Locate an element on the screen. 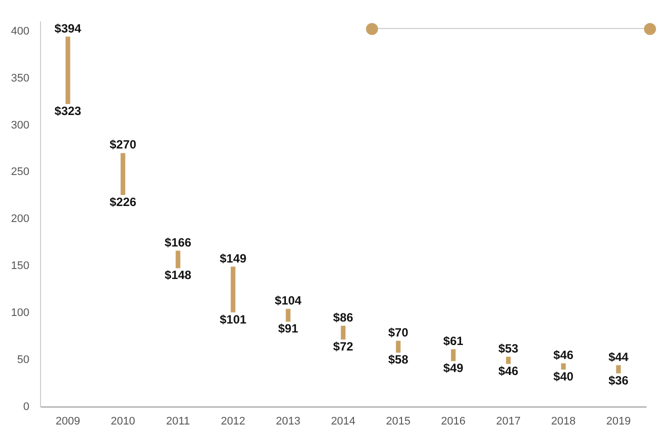 This screenshot has height=444, width=662. x-tick-label: 2015 is located at coordinates (398, 421).